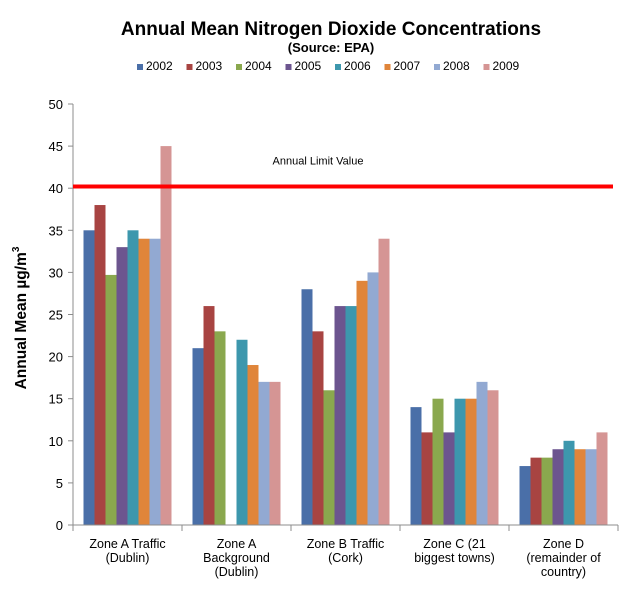  Describe the element at coordinates (343, 172) in the screenshot. I see `reference-line-group: Annual Limit Value` at that location.